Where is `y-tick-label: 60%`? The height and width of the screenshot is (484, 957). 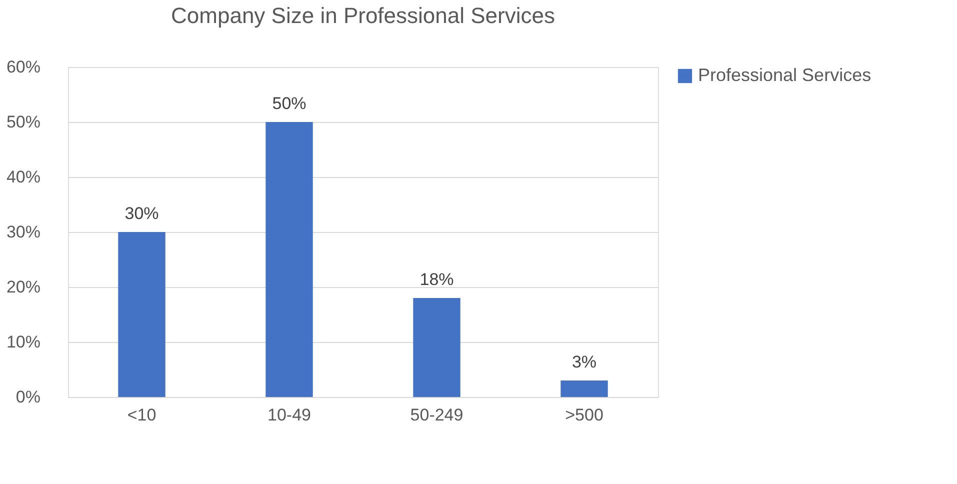 y-tick-label: 60% is located at coordinates (23, 67).